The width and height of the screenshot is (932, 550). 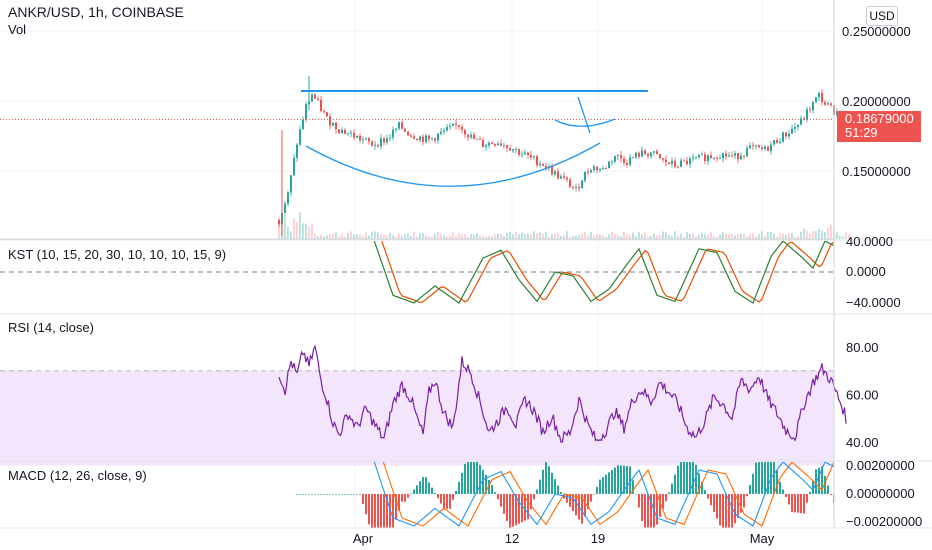 I want to click on rsi-title: RSI (14, close), so click(x=51, y=327).